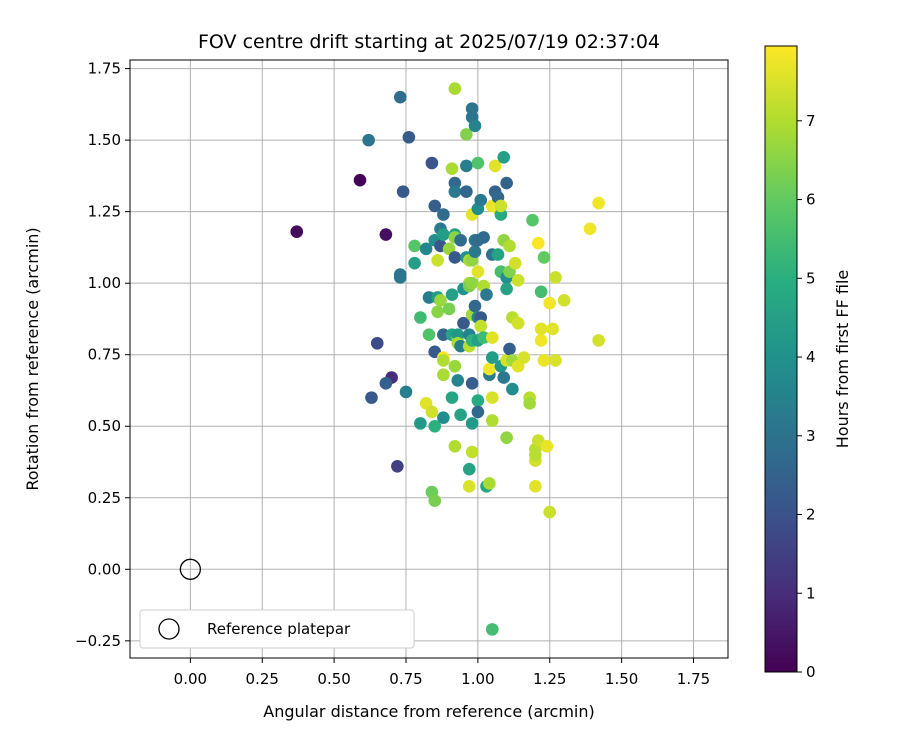 Image resolution: width=900 pixels, height=750 pixels. Describe the element at coordinates (811, 278) in the screenshot. I see `colorbar-tick-label: 5` at that location.